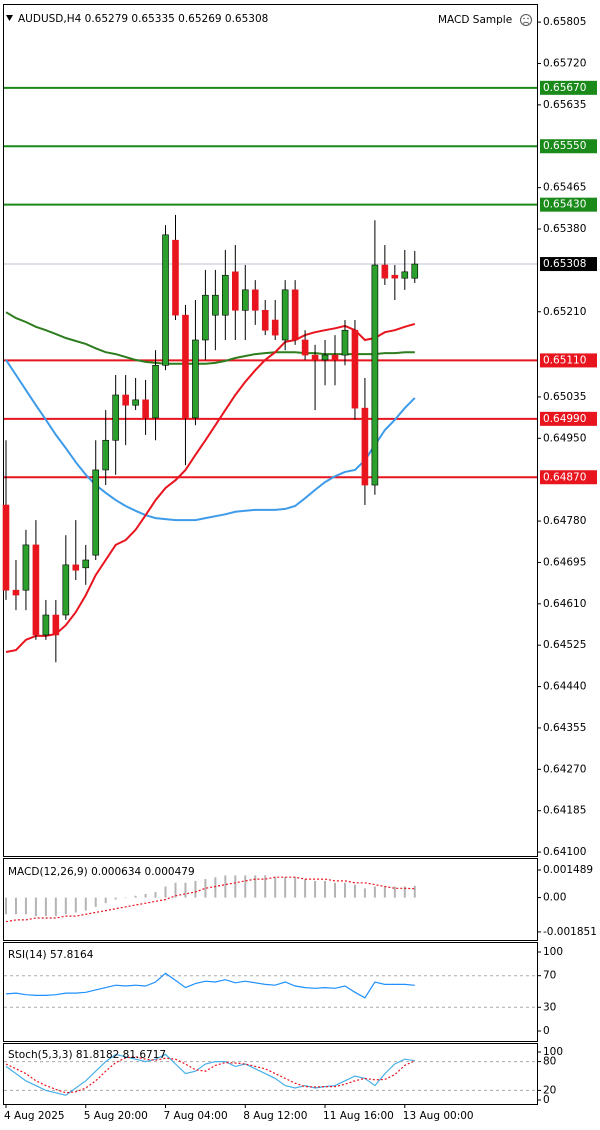 This screenshot has width=600, height=1130. I want to click on last-price-box, so click(568, 264).